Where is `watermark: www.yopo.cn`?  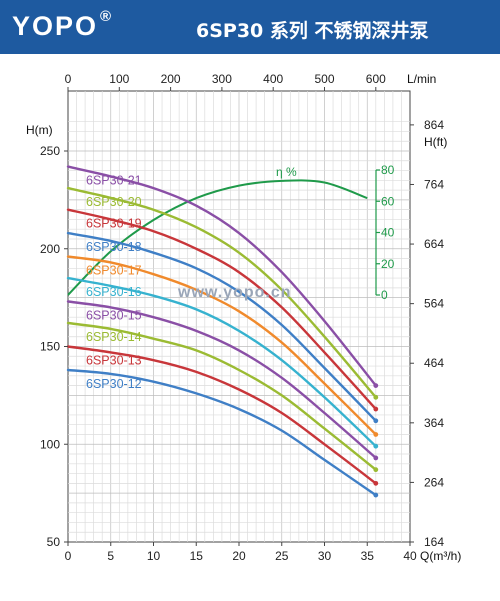
watermark: www.yopo.cn is located at coordinates (234, 292).